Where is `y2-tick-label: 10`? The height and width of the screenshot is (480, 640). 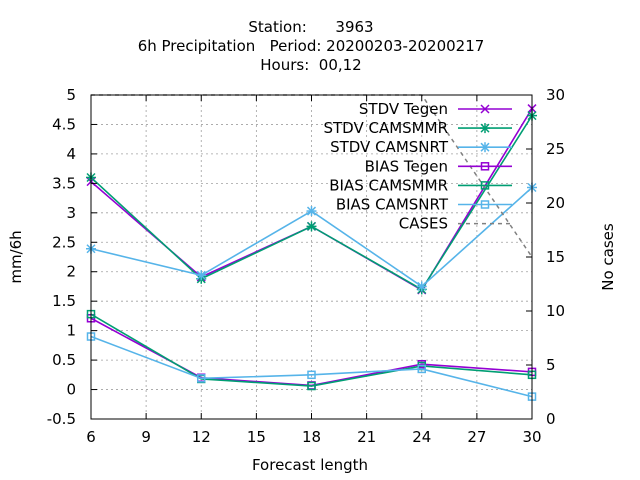 y2-tick-label: 10 is located at coordinates (555, 311).